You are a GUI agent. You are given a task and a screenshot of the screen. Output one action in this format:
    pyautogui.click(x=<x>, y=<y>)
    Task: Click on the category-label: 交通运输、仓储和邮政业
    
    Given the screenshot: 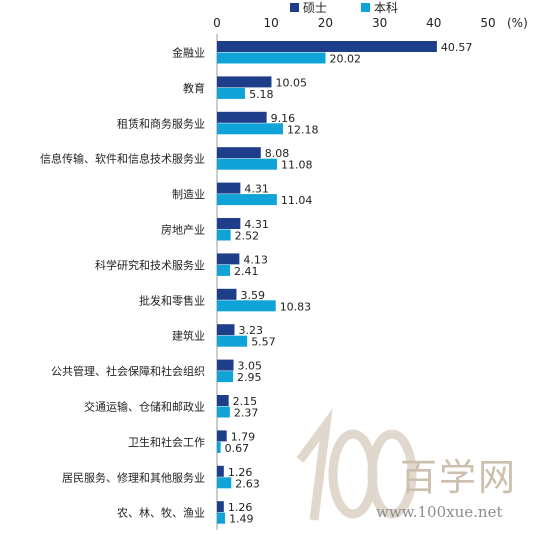 What is the action you would take?
    pyautogui.click(x=144, y=407)
    